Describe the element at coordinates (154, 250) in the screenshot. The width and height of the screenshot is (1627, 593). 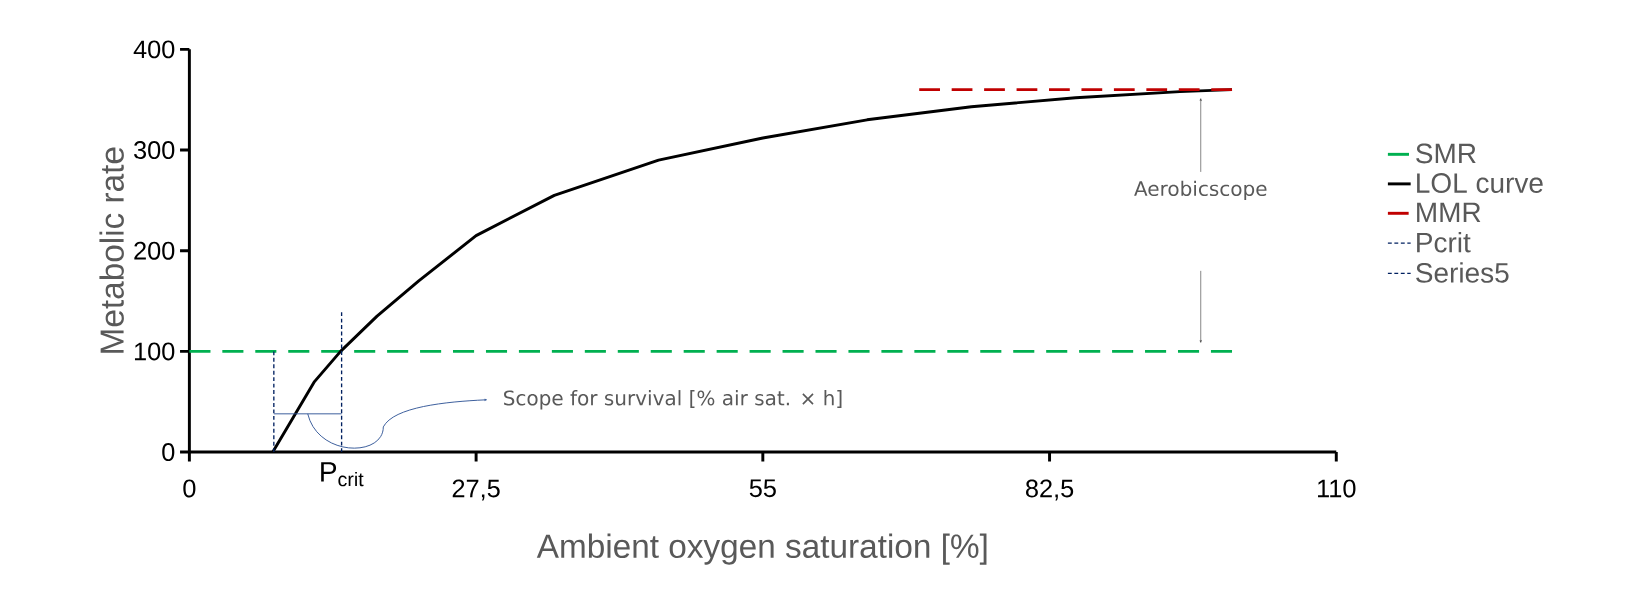
I see `y-tick-label: 200` at that location.